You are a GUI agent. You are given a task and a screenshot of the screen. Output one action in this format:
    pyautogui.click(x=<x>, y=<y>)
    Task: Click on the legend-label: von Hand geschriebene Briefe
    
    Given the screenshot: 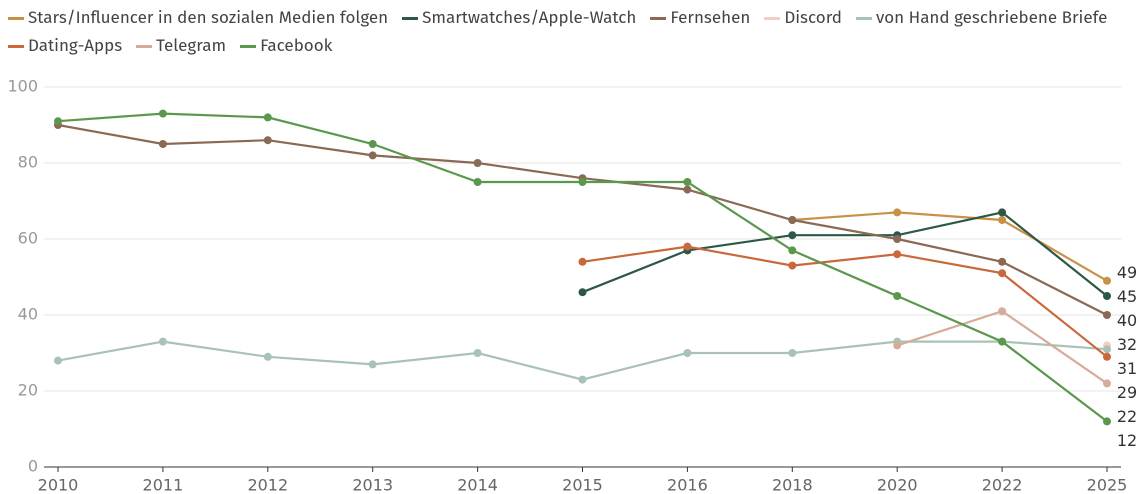 What is the action you would take?
    pyautogui.click(x=991, y=17)
    